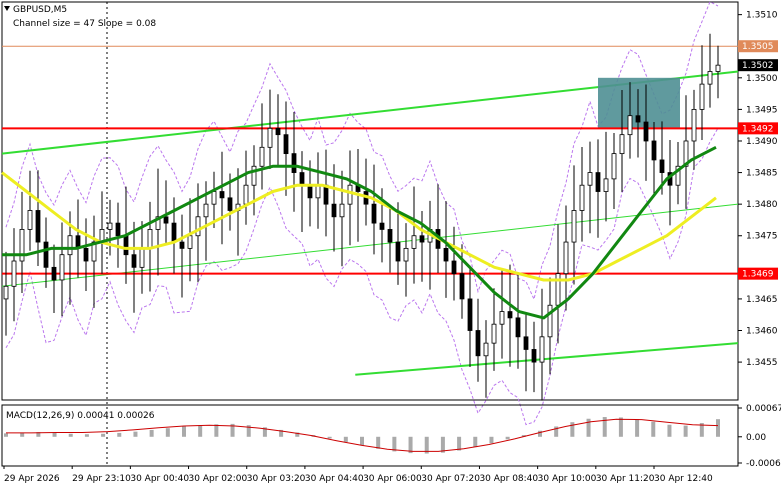 The image size is (781, 489). What do you see at coordinates (762, 110) in the screenshot?
I see `price-tick-label: 1.3495` at bounding box center [762, 110].